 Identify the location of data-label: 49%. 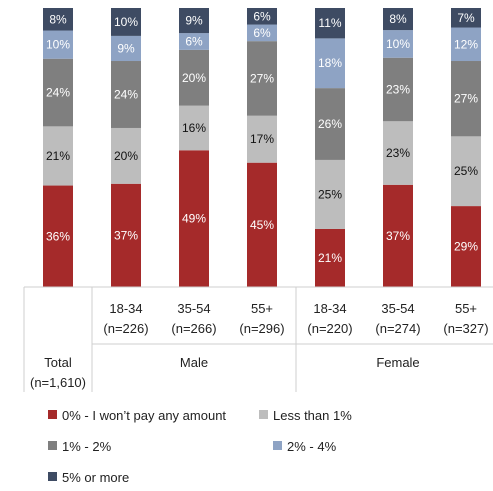
(194, 219).